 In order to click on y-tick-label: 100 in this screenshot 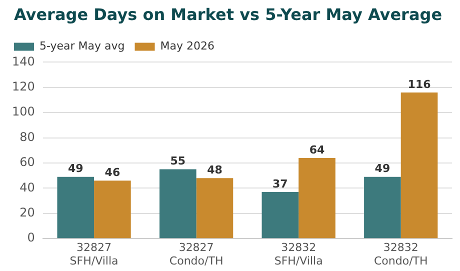, I will do `click(23, 111)`.